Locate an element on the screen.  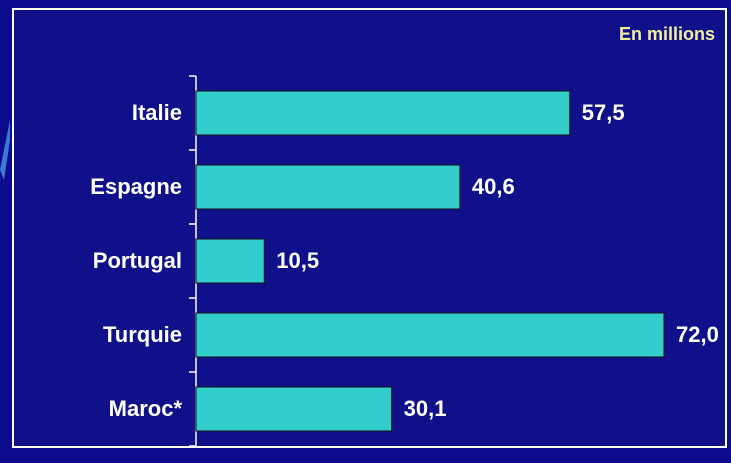
bar-espagne is located at coordinates (328, 187).